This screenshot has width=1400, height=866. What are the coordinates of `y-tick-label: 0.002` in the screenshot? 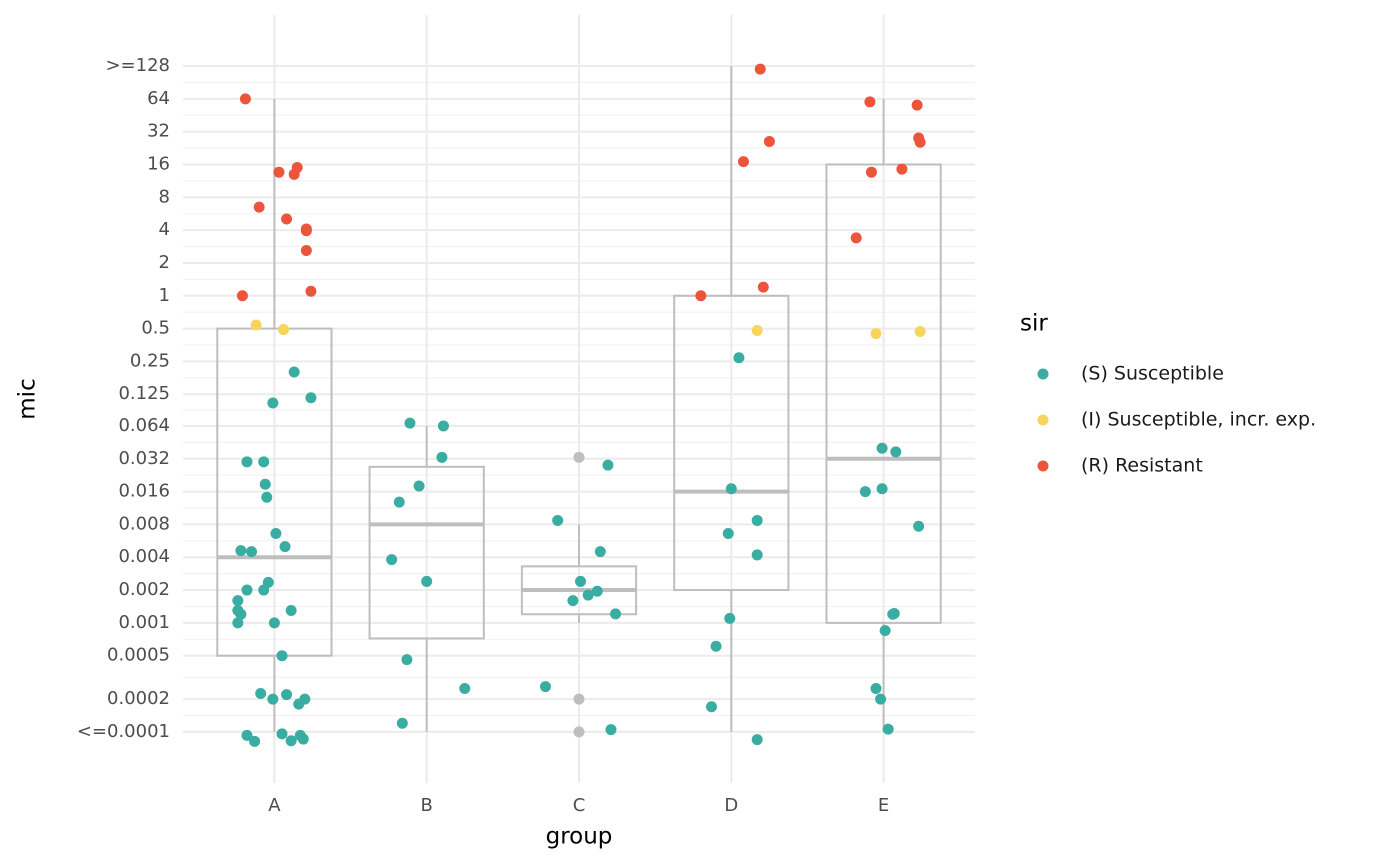 It's located at (144, 589).